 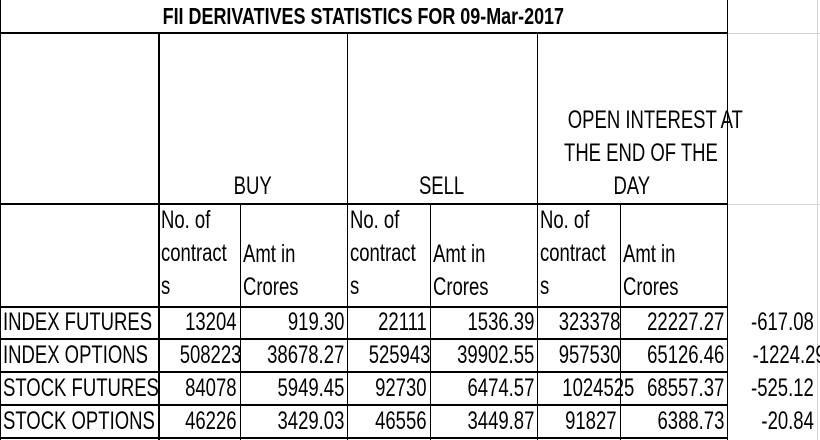 I want to click on cell-sell-amt: 6474.57, so click(x=482, y=388).